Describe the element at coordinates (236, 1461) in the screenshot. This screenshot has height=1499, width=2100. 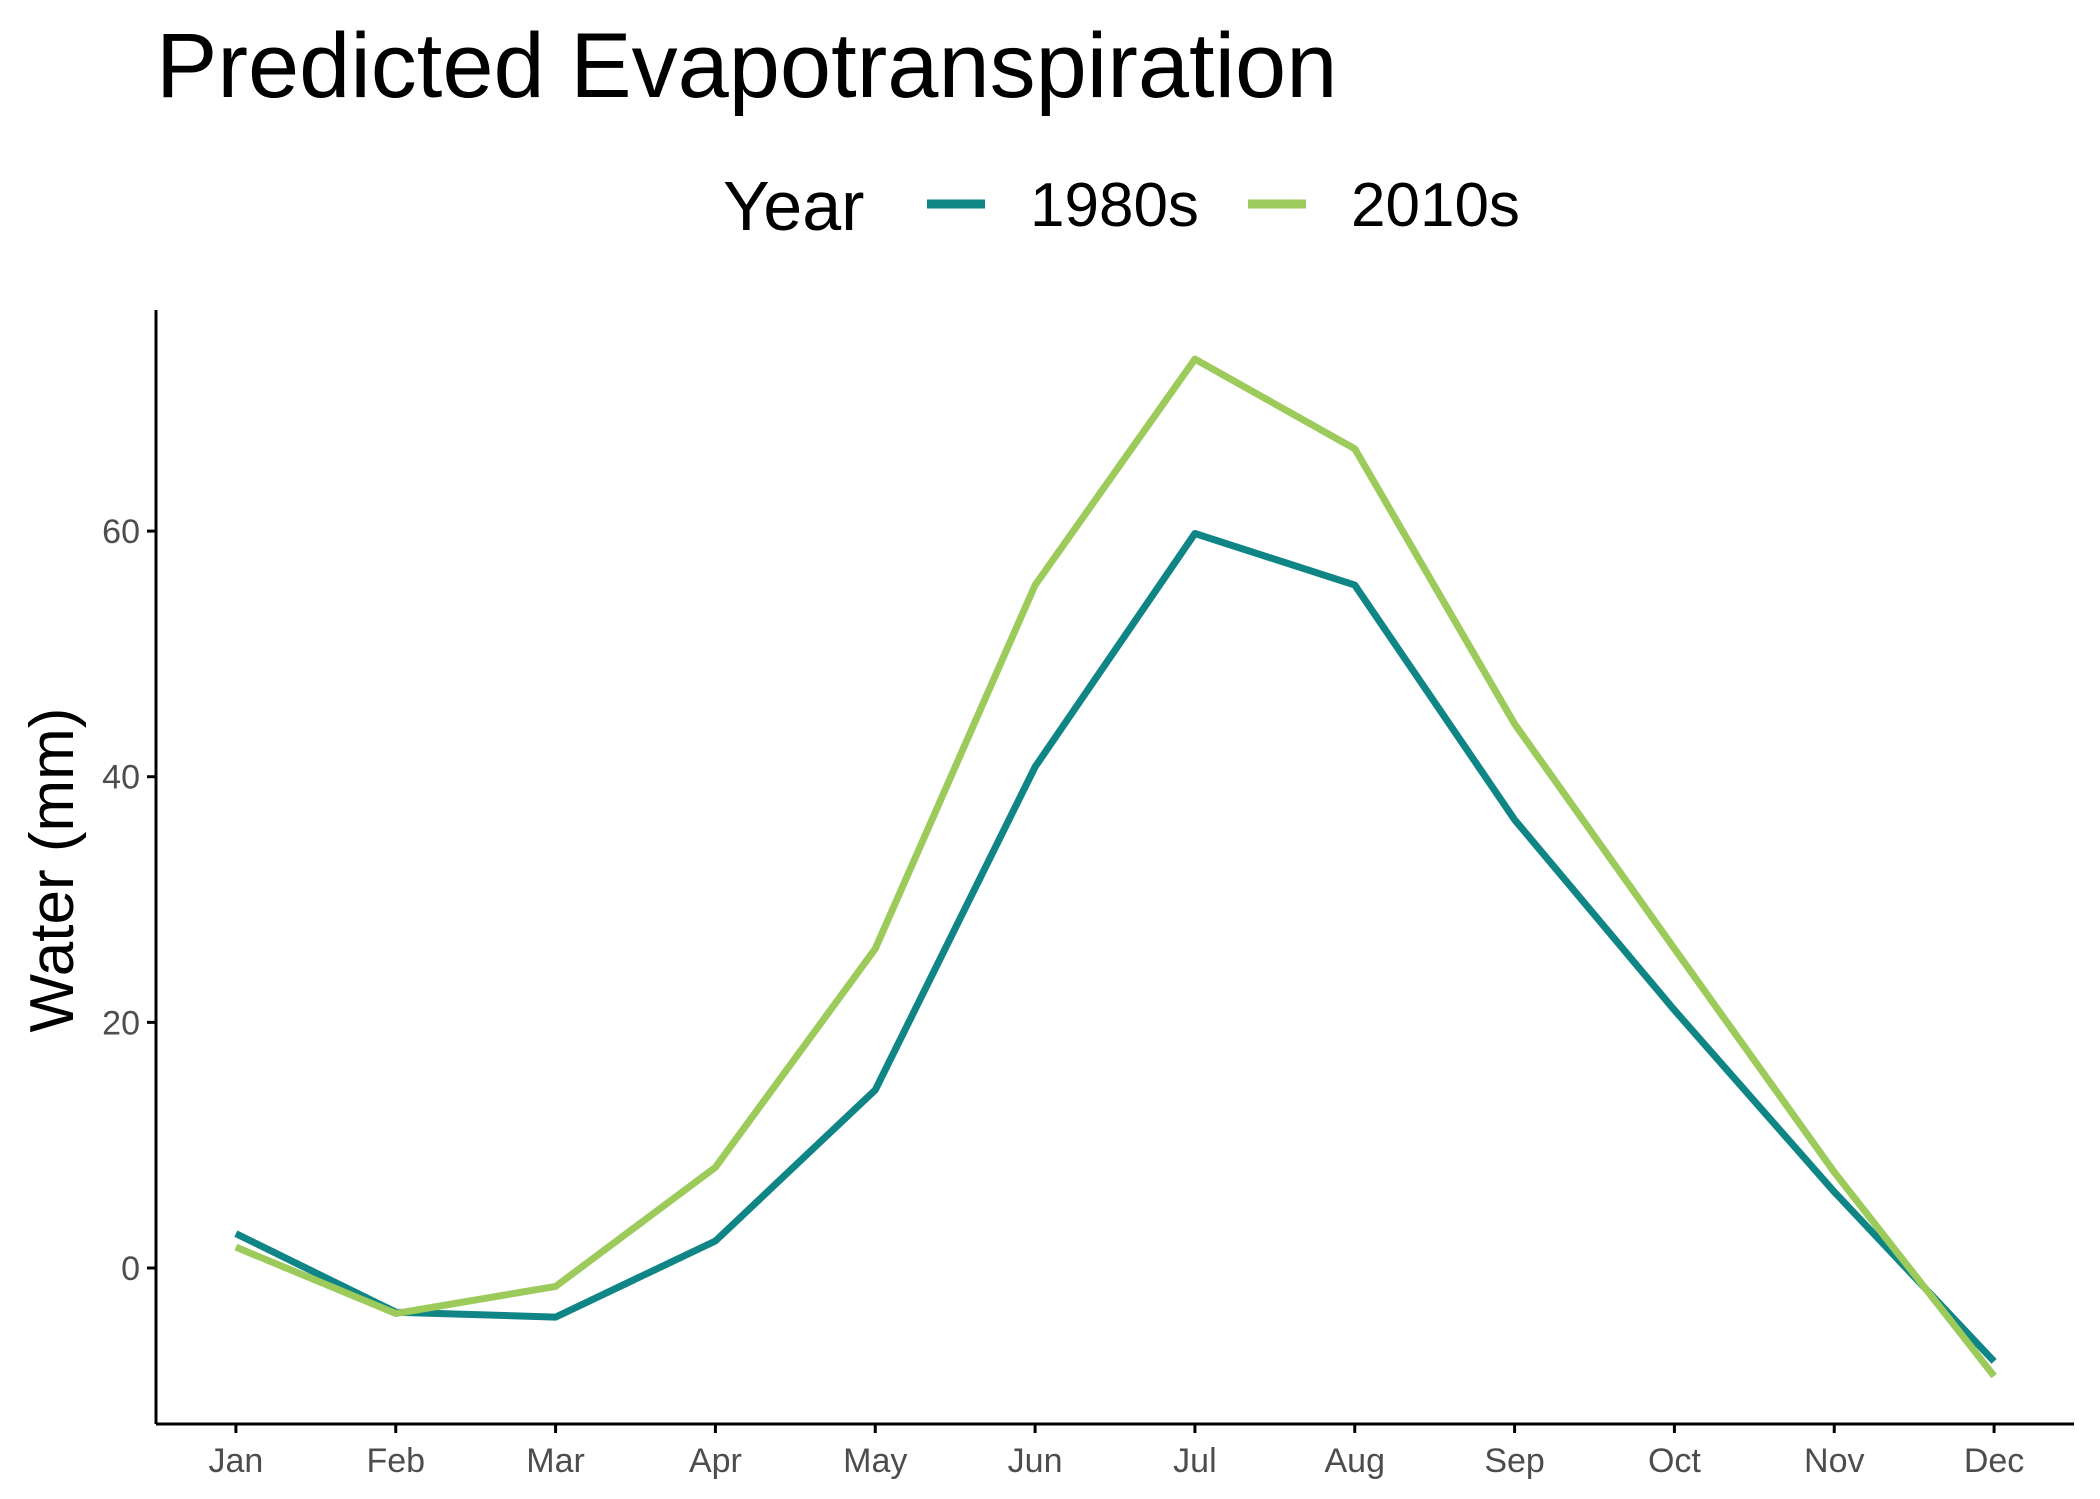
I see `x-tick-label: Jan` at that location.